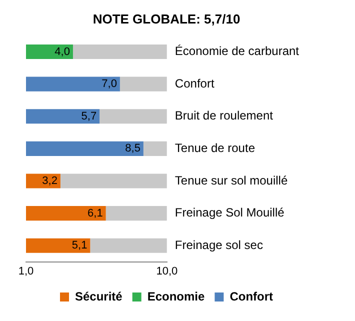 The width and height of the screenshot is (355, 321). Describe the element at coordinates (218, 245) in the screenshot. I see `y-tick-label: Freinage sol sec` at that location.